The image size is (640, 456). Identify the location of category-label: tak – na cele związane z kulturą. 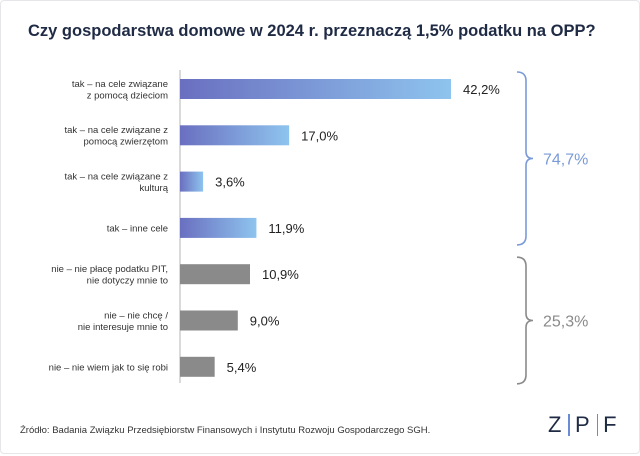
(116, 182).